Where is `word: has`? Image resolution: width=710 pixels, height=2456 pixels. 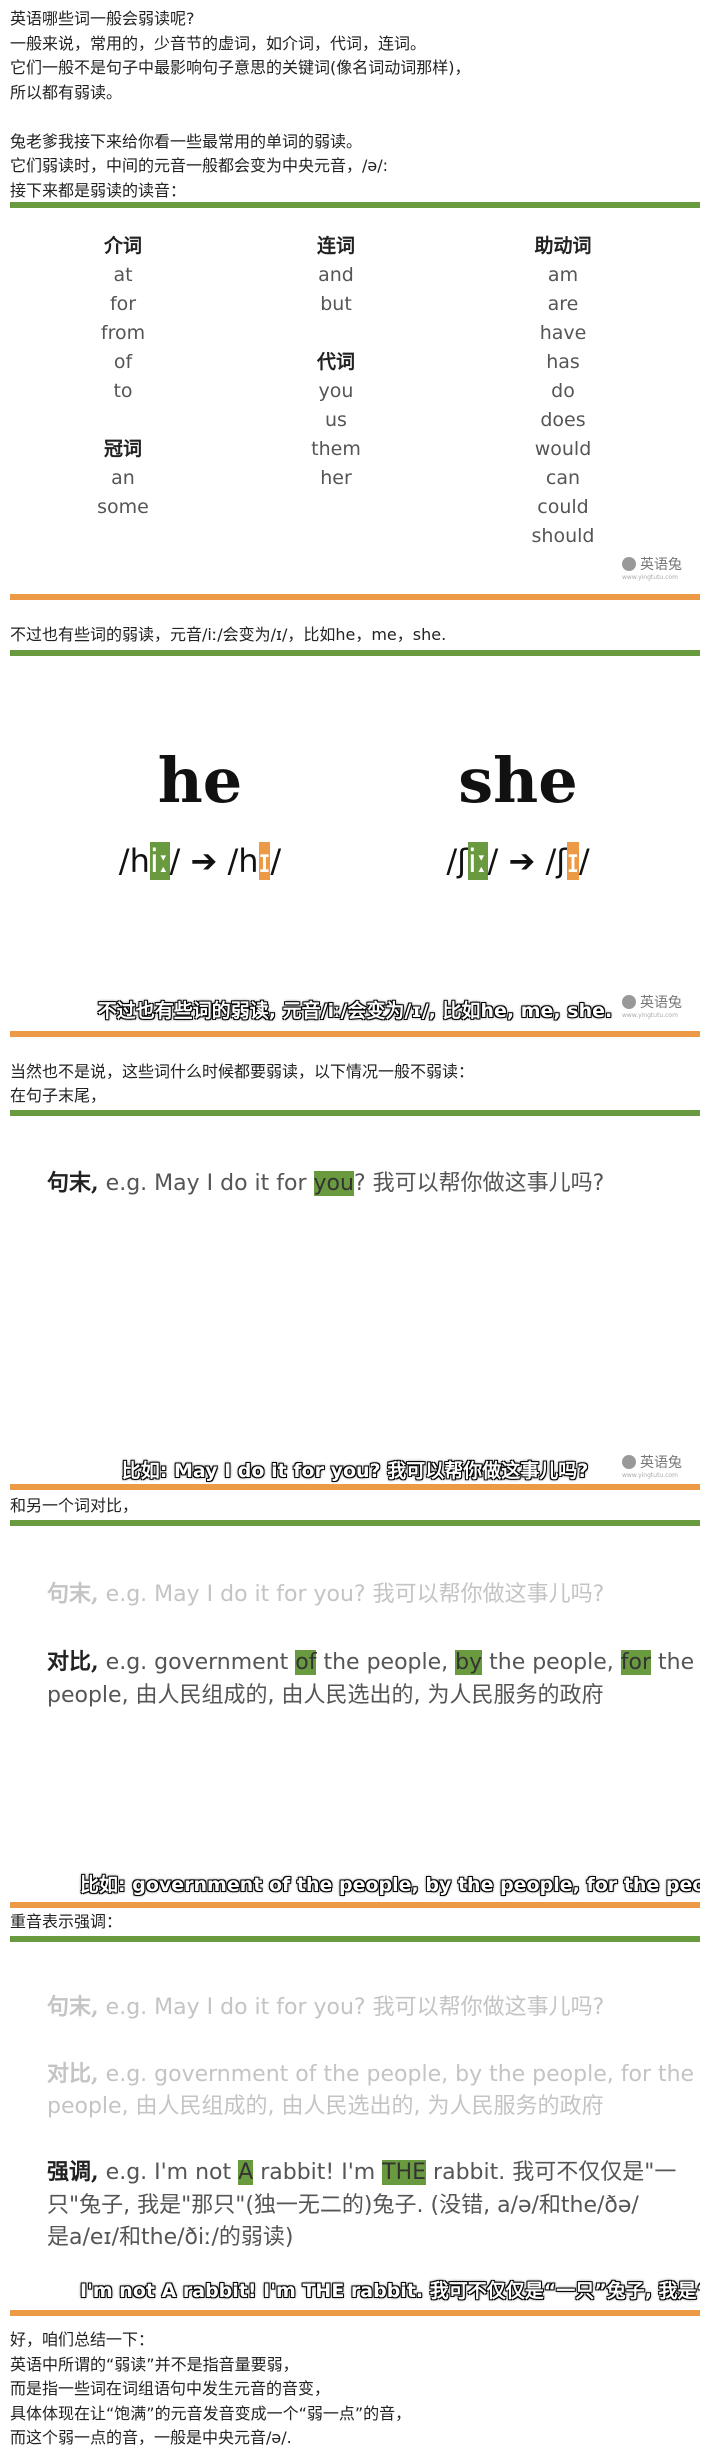
word: has is located at coordinates (563, 362).